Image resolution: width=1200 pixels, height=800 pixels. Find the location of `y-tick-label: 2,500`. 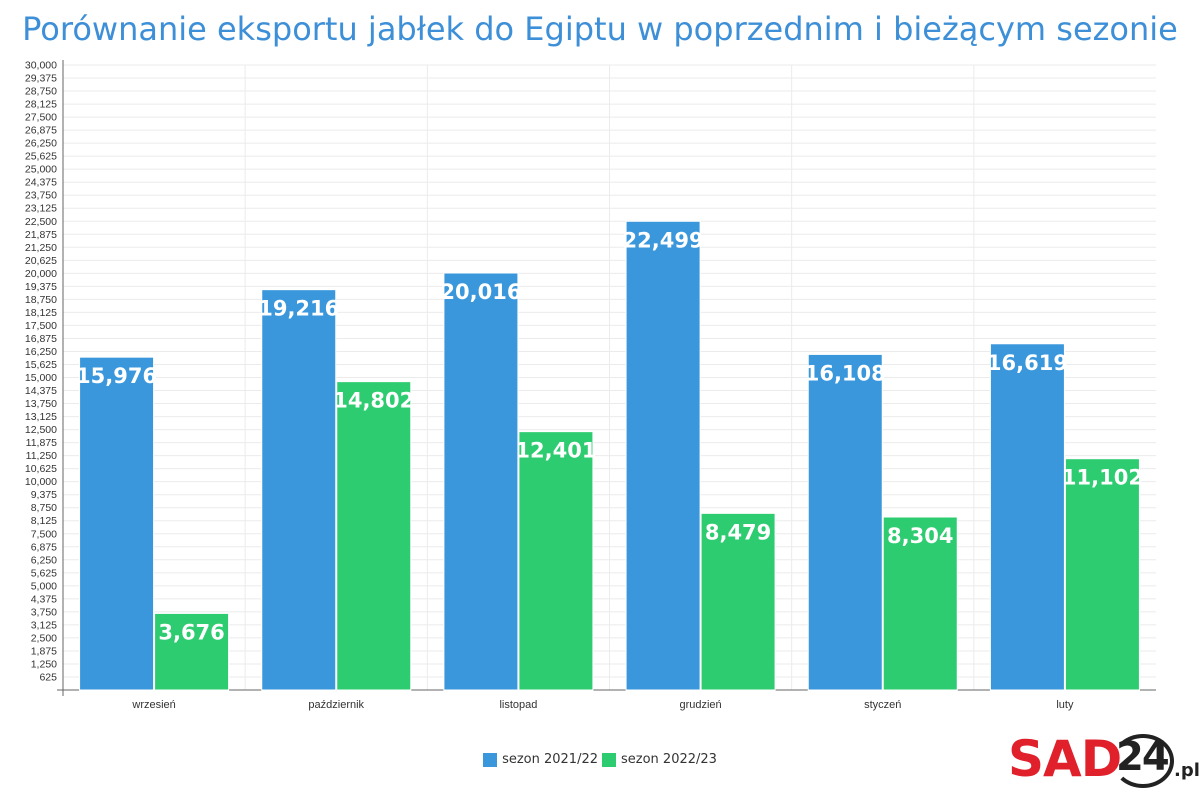

y-tick-label: 2,500 is located at coordinates (44, 638).